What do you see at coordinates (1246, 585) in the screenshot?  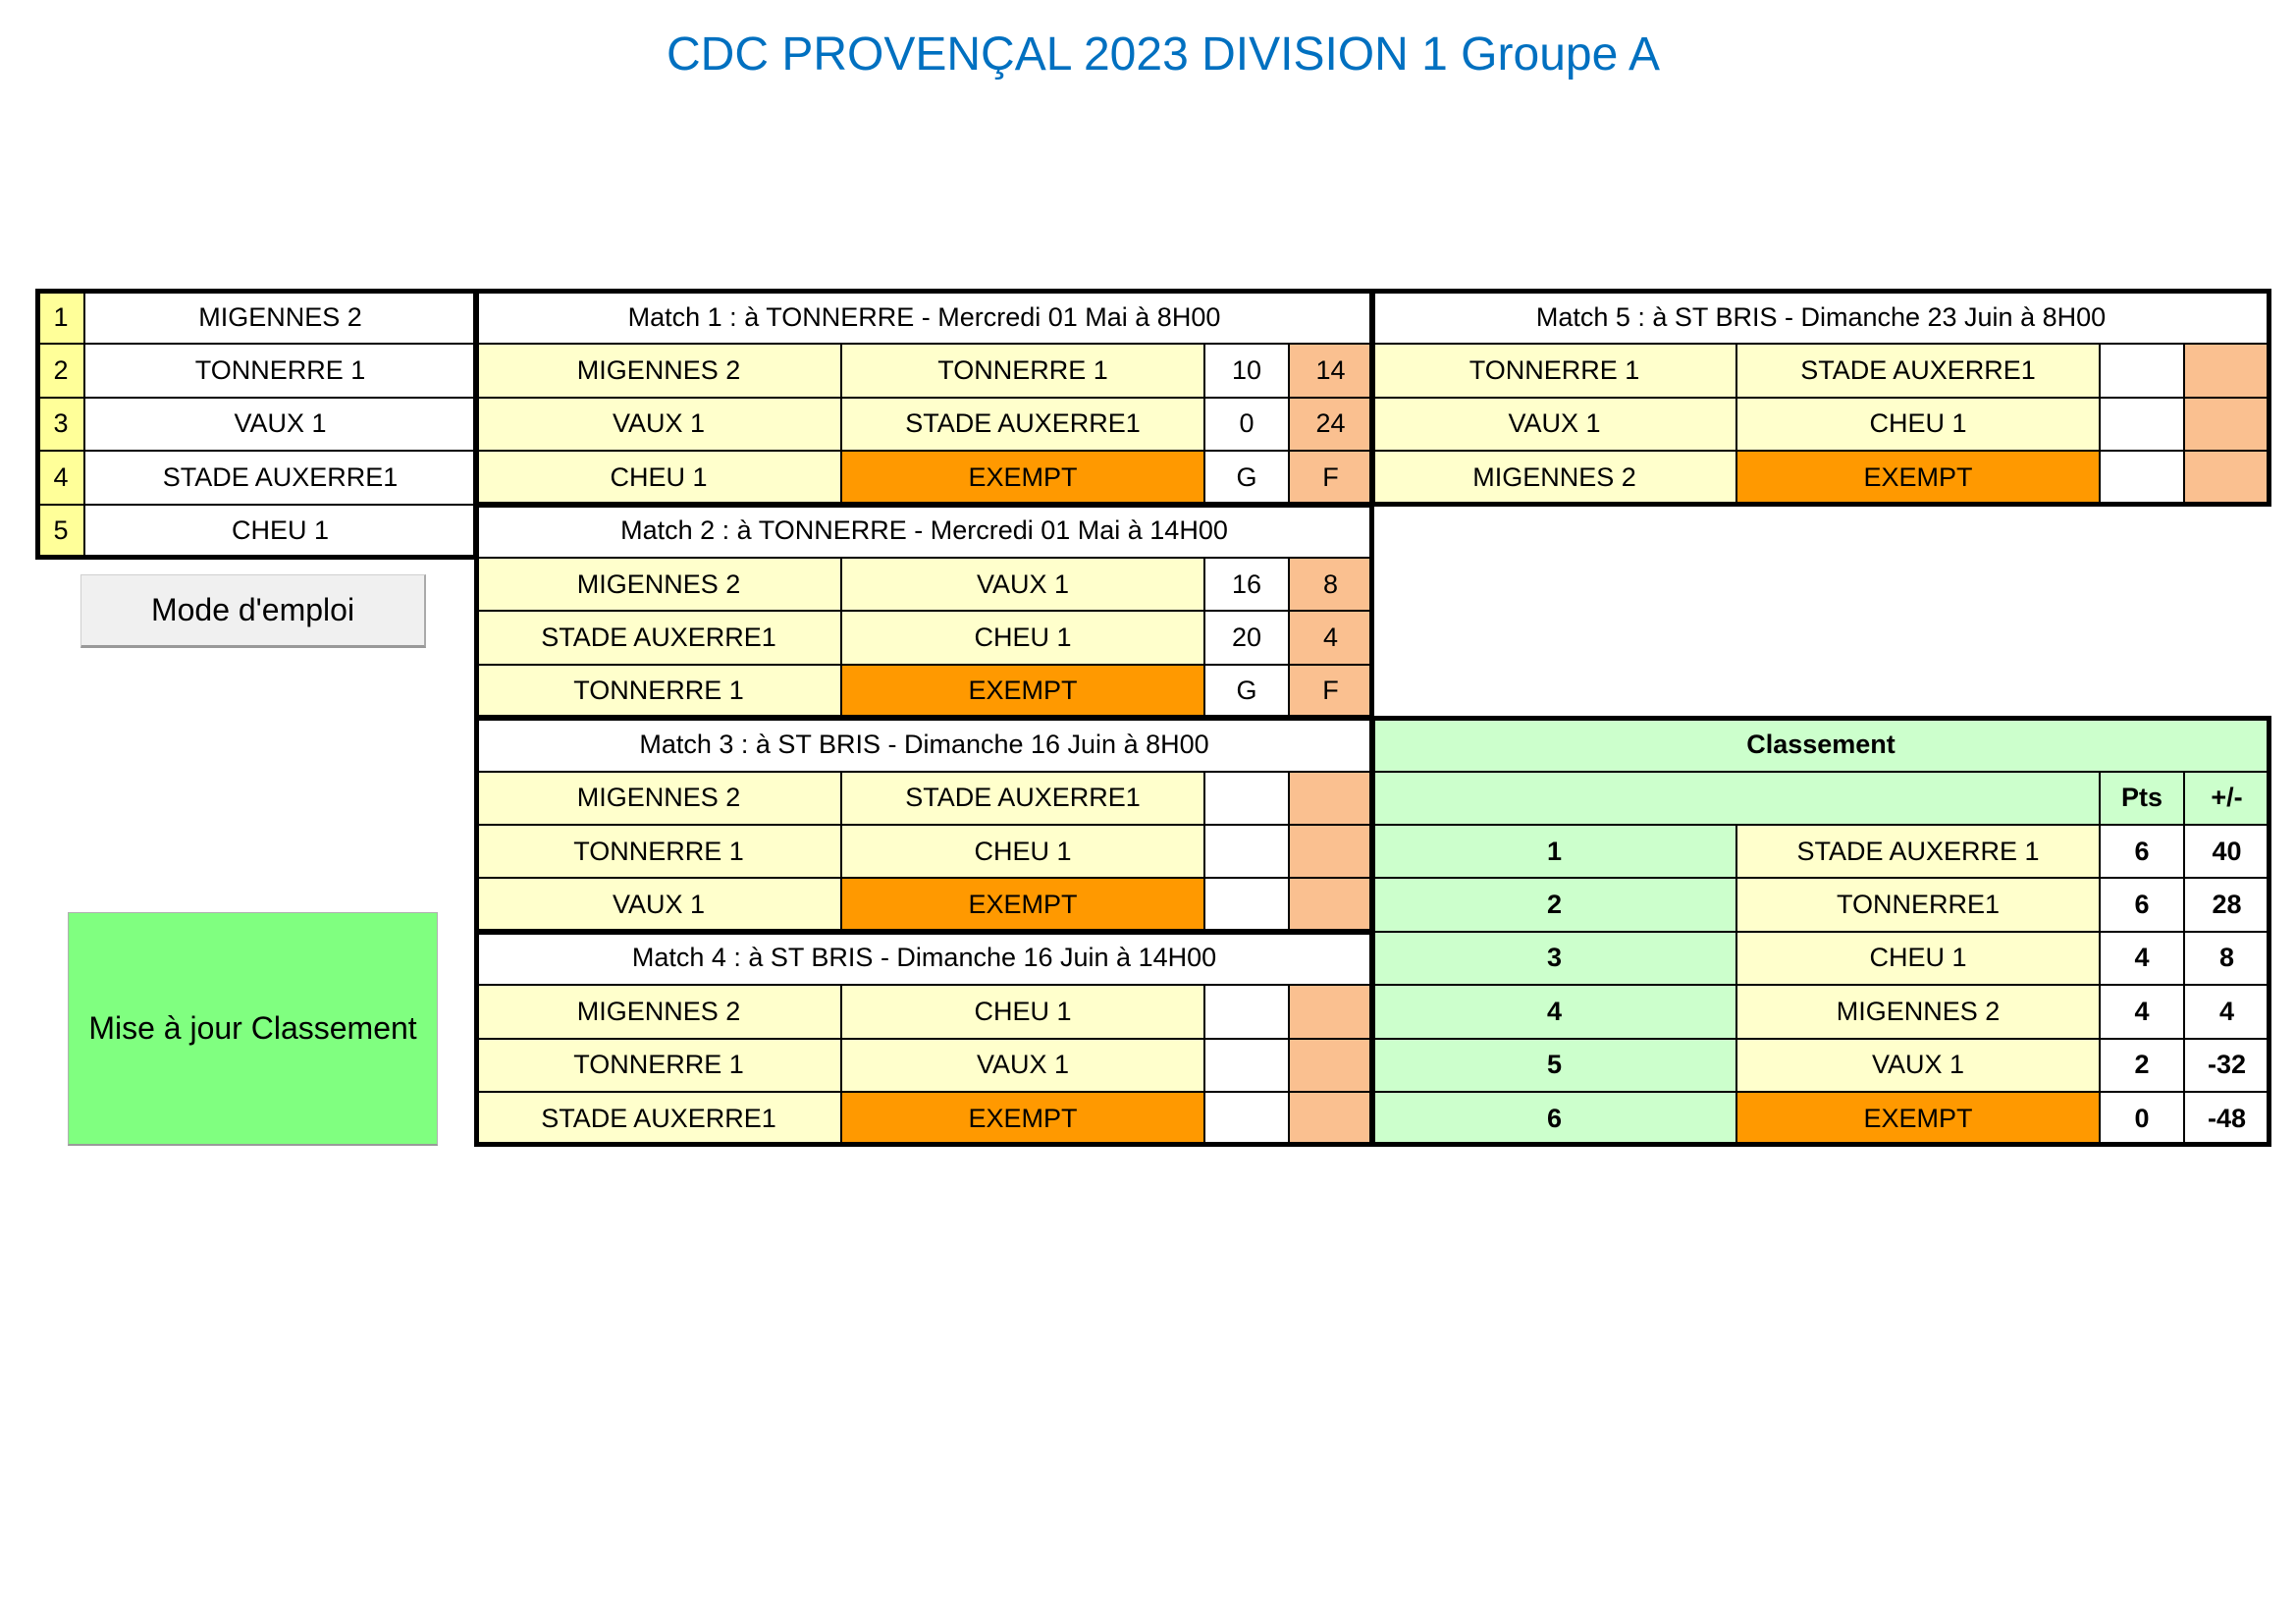 I see `score-home: 16` at bounding box center [1246, 585].